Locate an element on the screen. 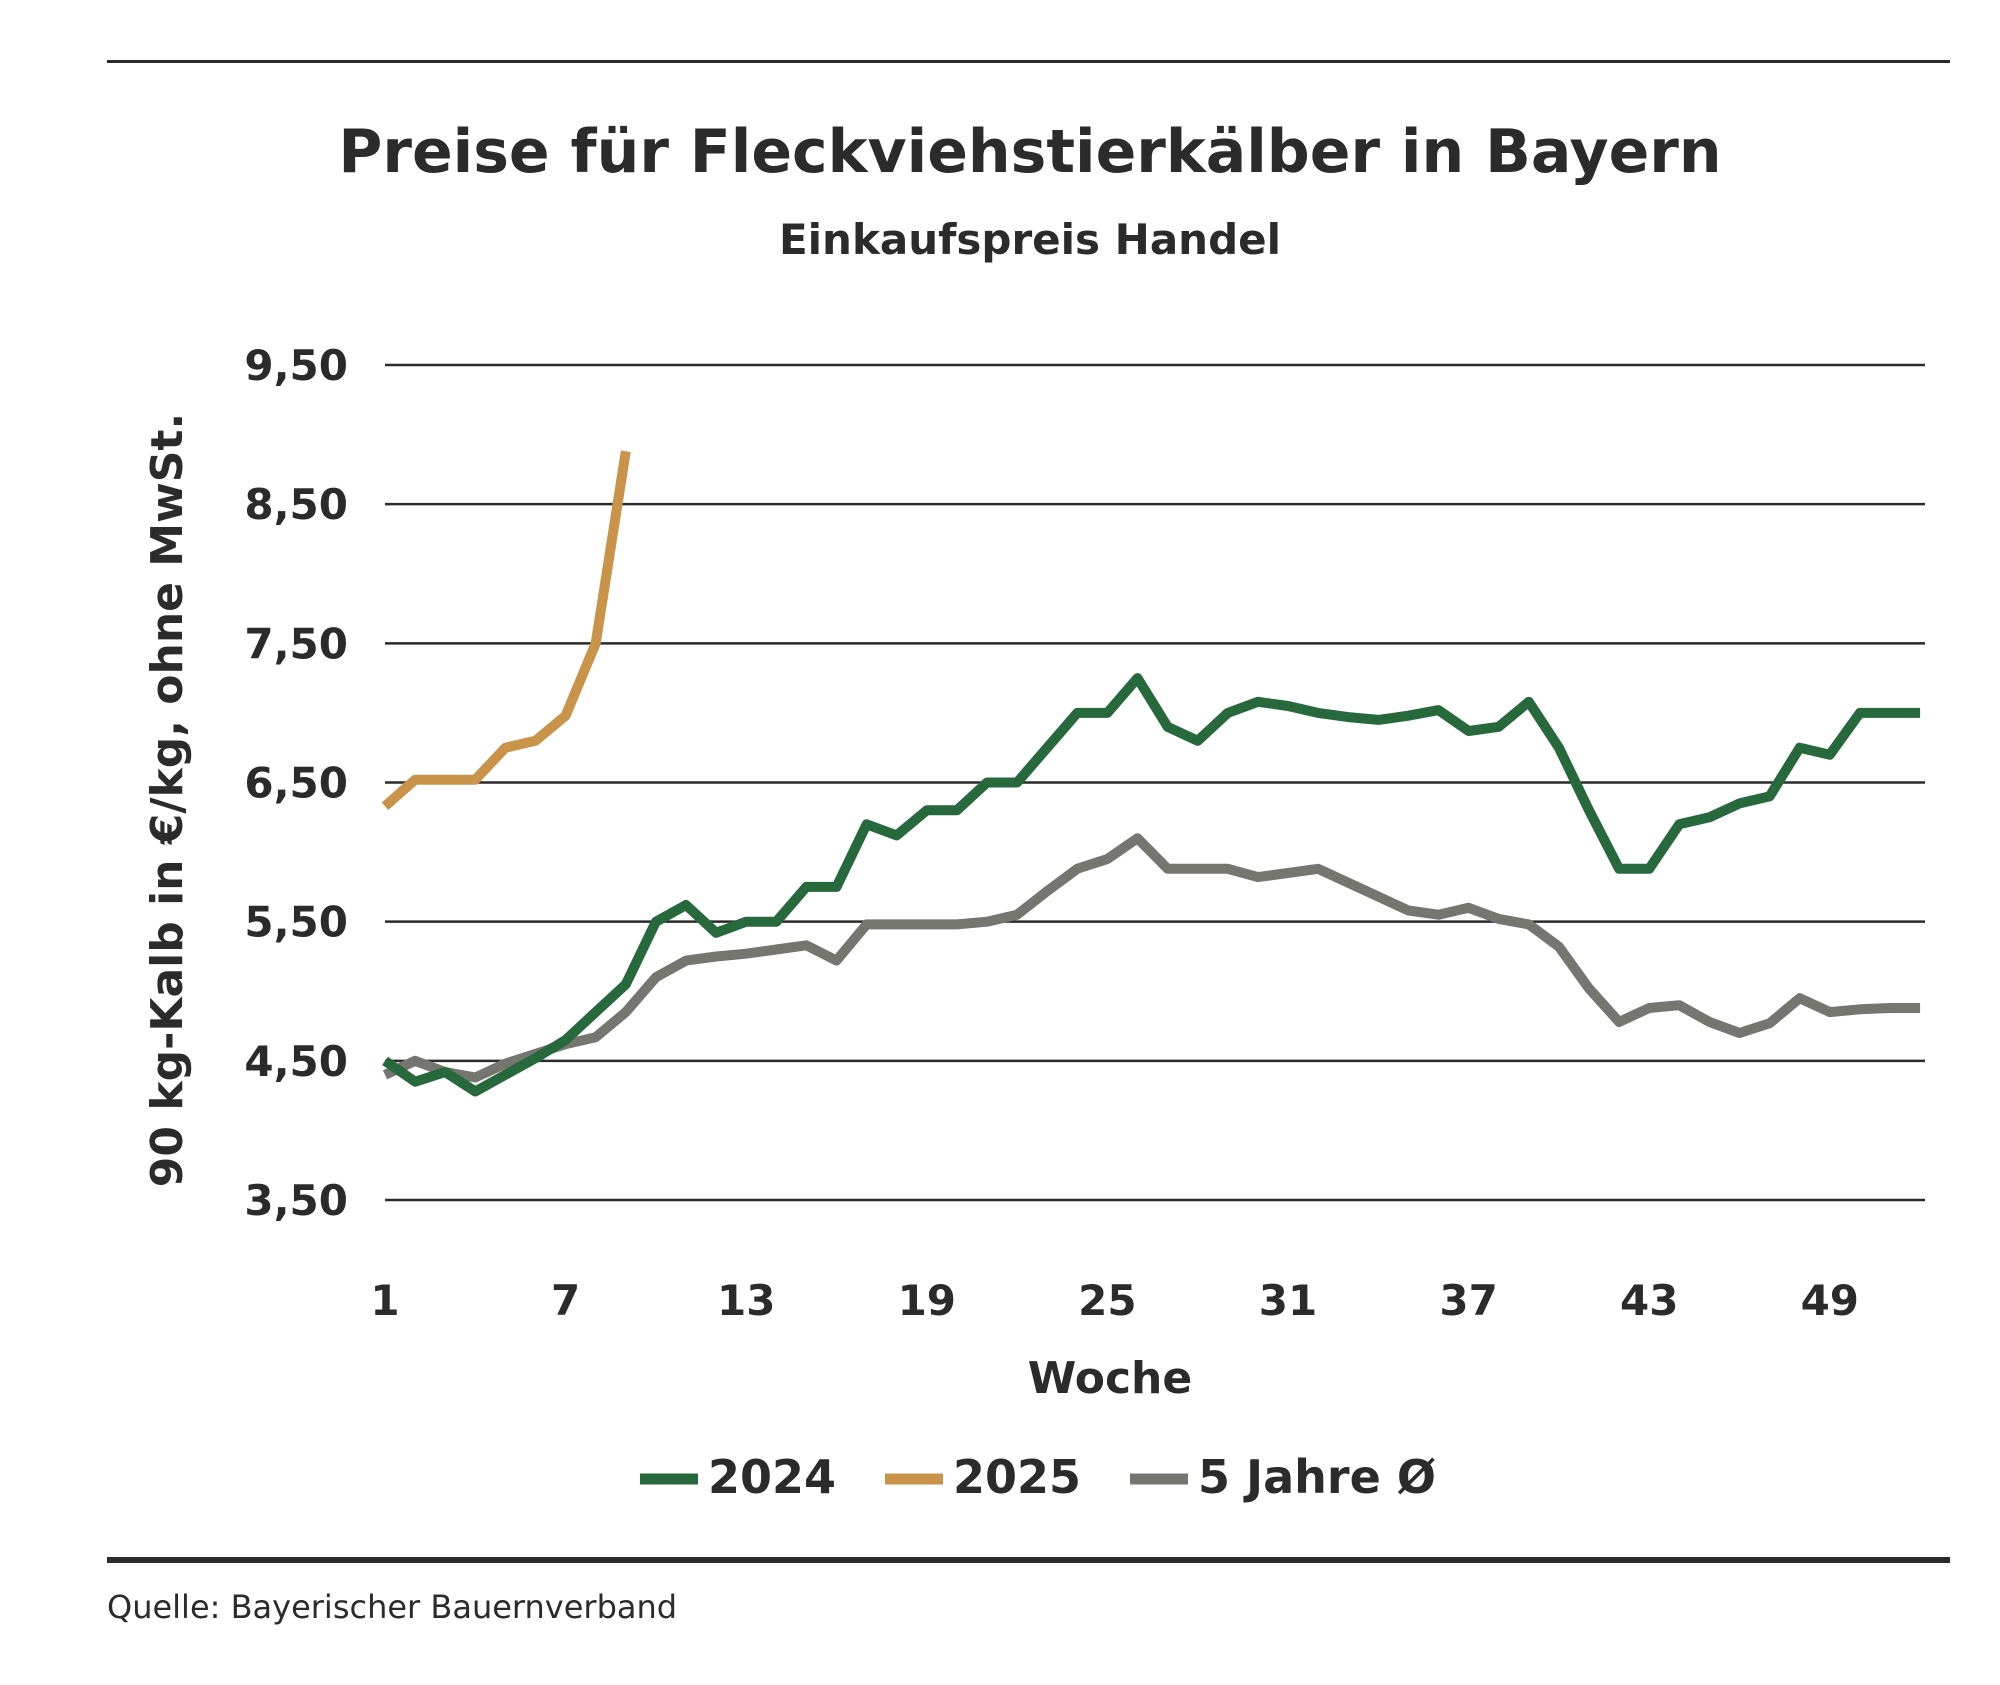  legend-label: 2025 is located at coordinates (1017, 1477).